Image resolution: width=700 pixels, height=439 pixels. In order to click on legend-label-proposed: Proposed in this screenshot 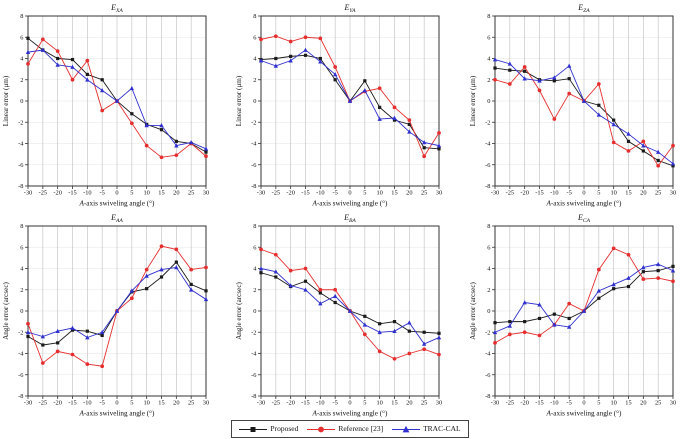, I will do `click(284, 428)`.